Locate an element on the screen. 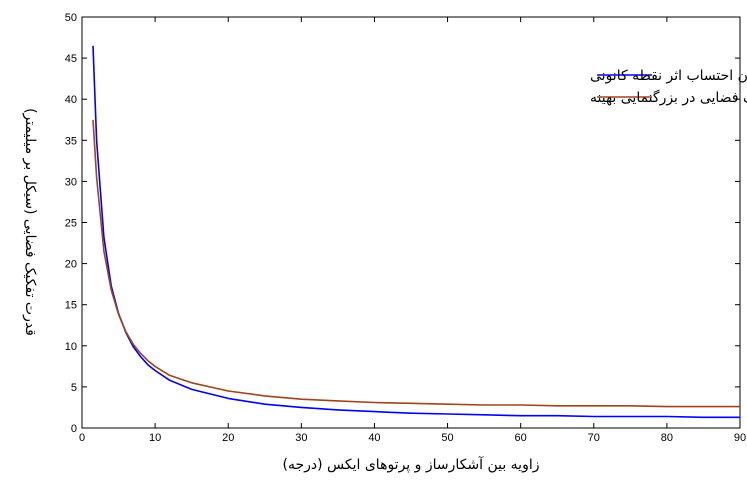  x-axis-title: زاویه بین آشکارساز و پرتوهای ایکس (درجه) is located at coordinates (411, 464).